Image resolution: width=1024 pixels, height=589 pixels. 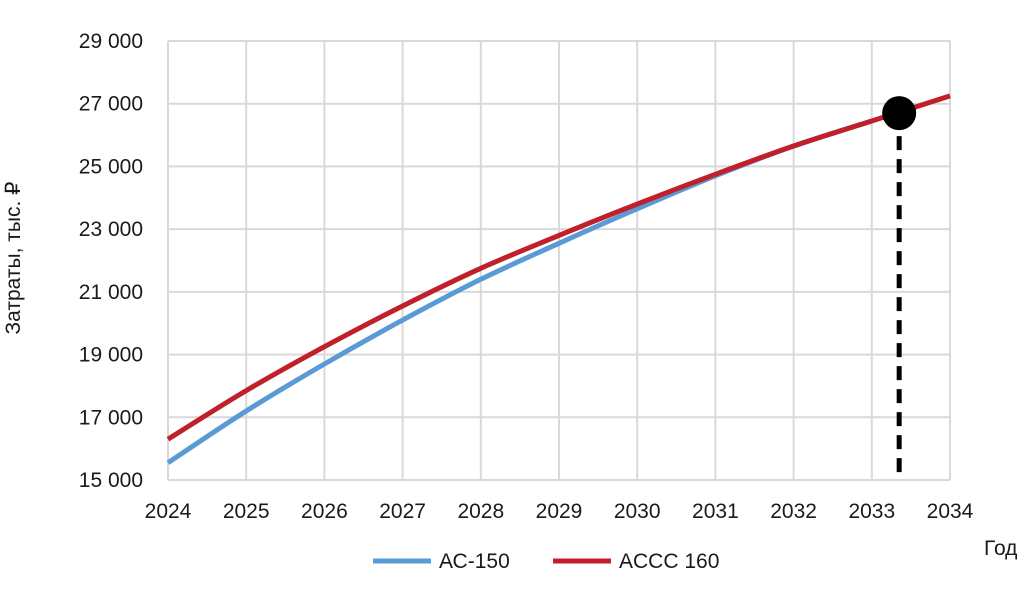 What do you see at coordinates (111, 229) in the screenshot?
I see `y-tick-label: 23 000` at bounding box center [111, 229].